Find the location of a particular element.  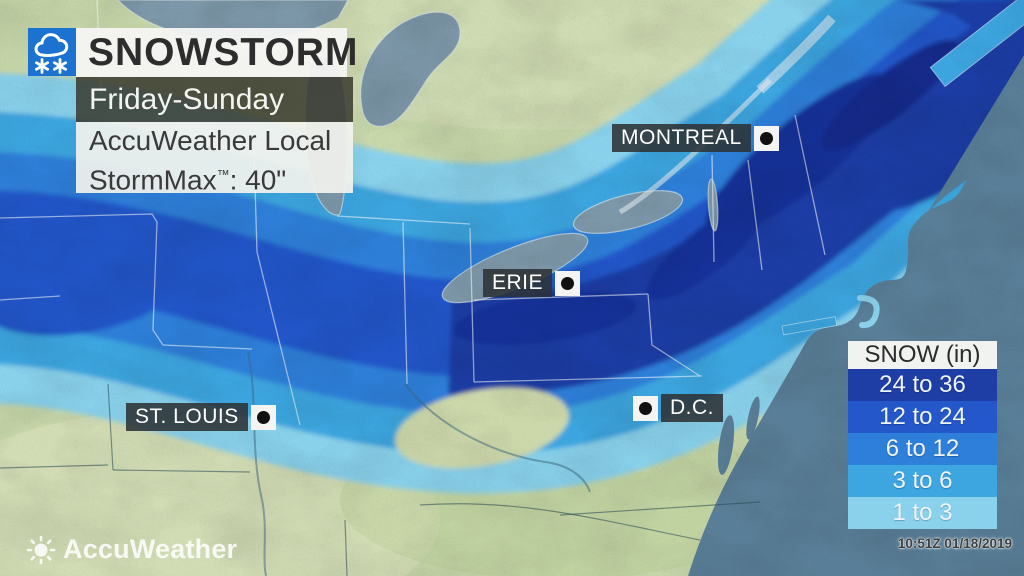

stormmax-callout: AccuWeather Local StormMax™: 40" is located at coordinates (214, 159).